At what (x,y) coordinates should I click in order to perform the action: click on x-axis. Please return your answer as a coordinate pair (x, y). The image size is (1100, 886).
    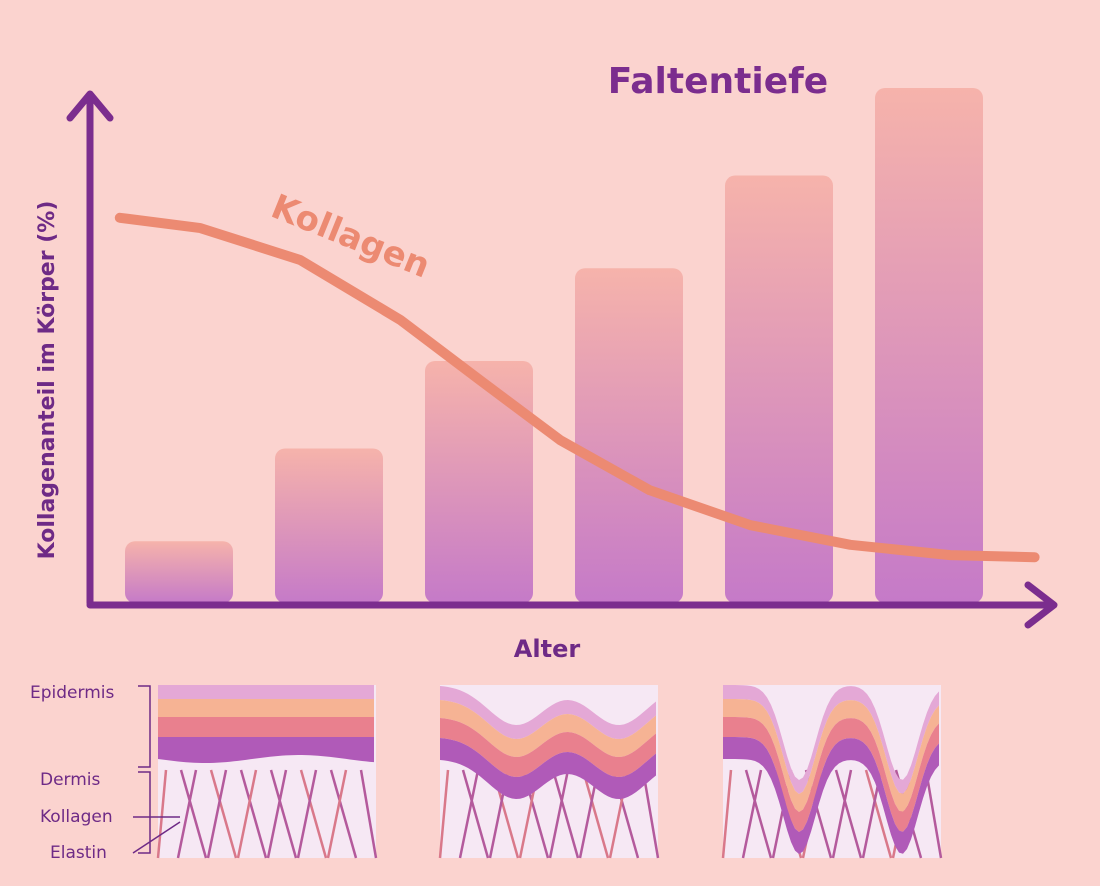
    Looking at the image, I should click on (572, 605).